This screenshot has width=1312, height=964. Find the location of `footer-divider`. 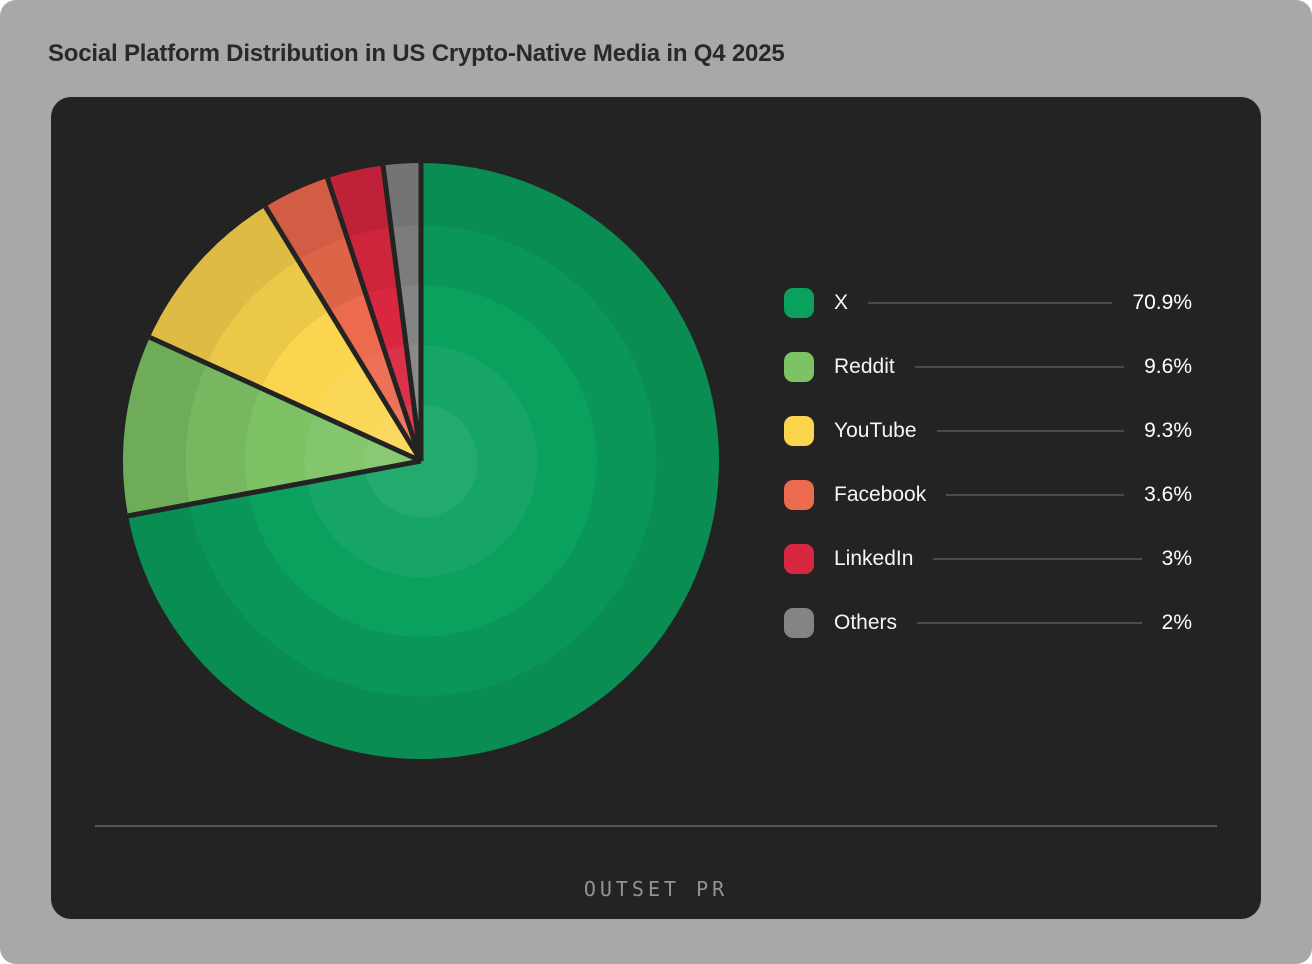

footer-divider is located at coordinates (656, 826).